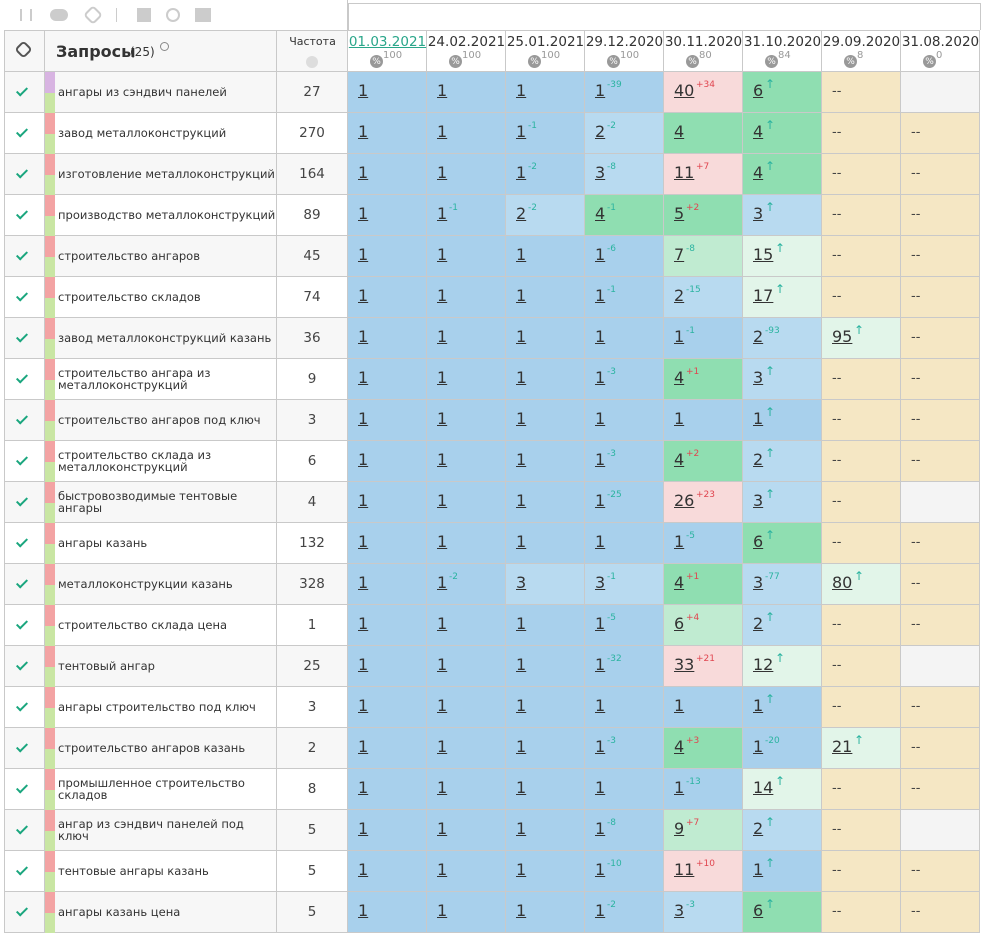 This screenshot has height=933, width=986. What do you see at coordinates (763, 254) in the screenshot?
I see `position: 15` at bounding box center [763, 254].